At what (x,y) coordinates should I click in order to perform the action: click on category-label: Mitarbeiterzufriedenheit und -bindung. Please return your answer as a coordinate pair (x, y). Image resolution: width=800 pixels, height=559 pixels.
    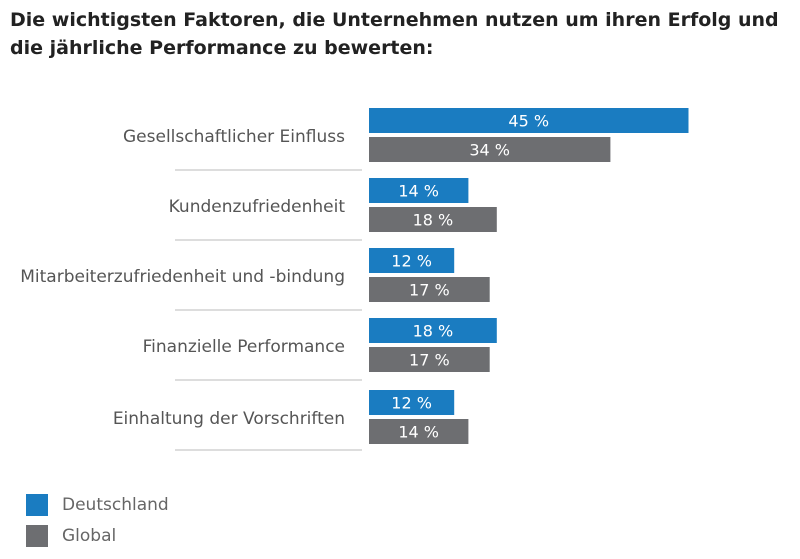
    Looking at the image, I should click on (182, 277).